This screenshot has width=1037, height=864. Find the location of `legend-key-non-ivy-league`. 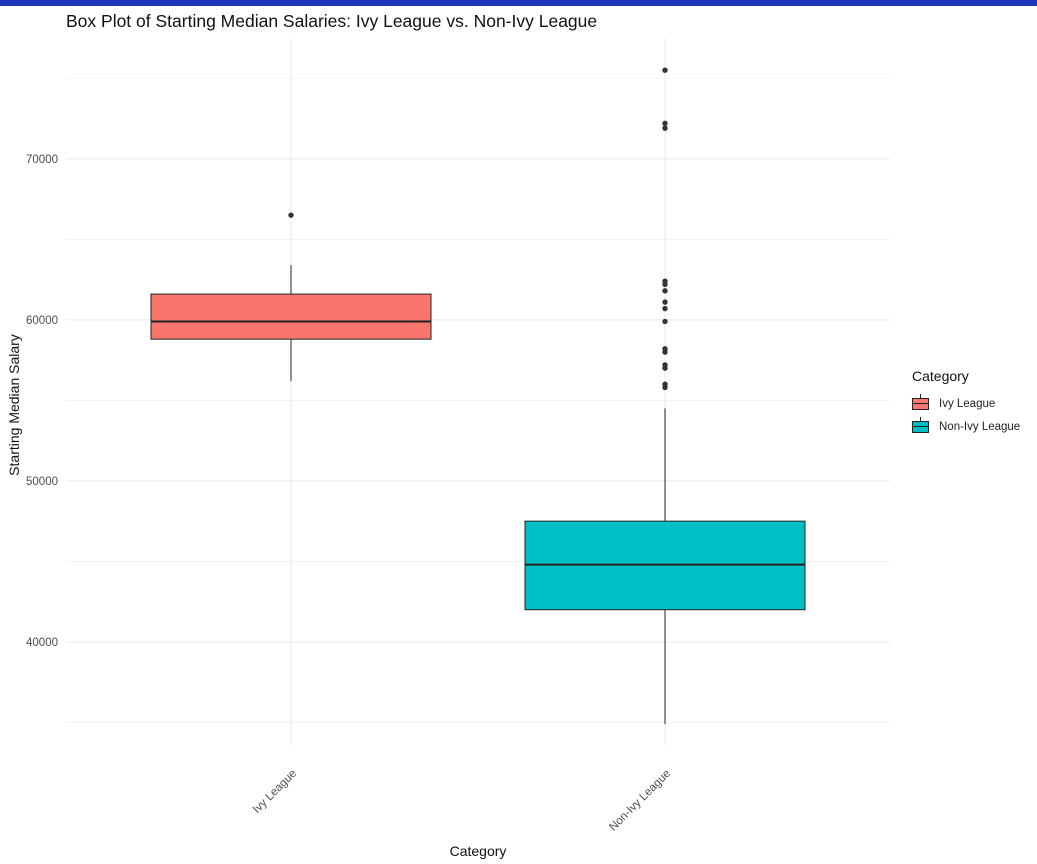

legend-key-non-ivy-league is located at coordinates (920, 424).